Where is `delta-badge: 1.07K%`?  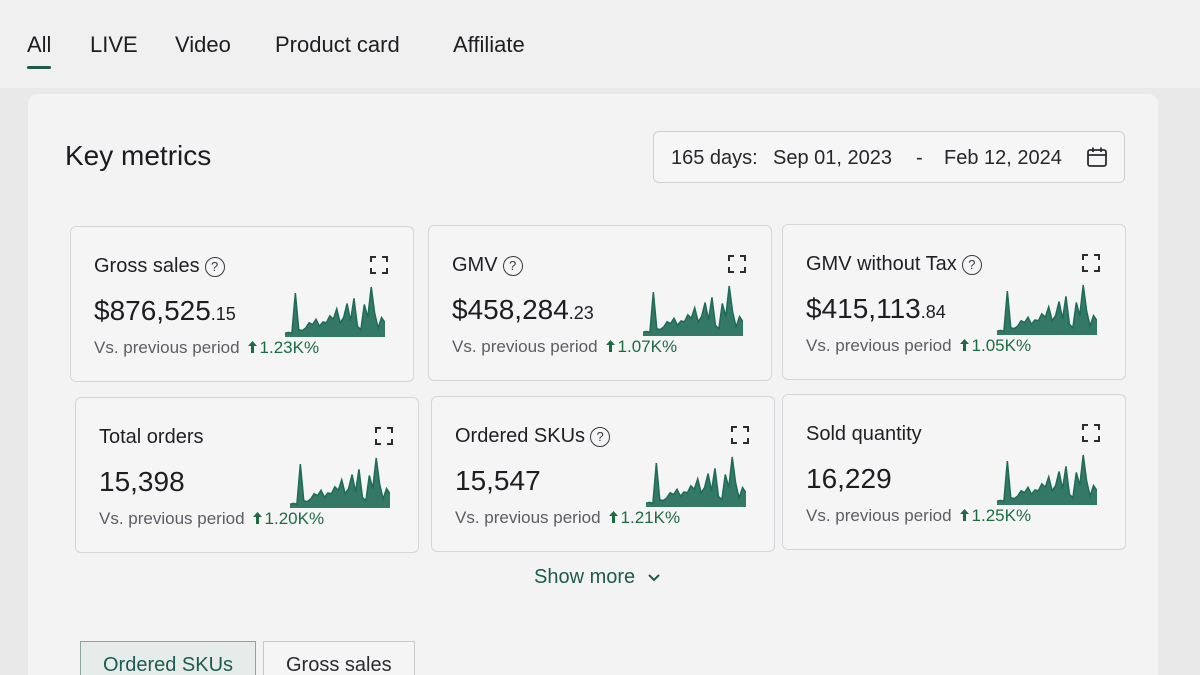 delta-badge: 1.07K% is located at coordinates (641, 346).